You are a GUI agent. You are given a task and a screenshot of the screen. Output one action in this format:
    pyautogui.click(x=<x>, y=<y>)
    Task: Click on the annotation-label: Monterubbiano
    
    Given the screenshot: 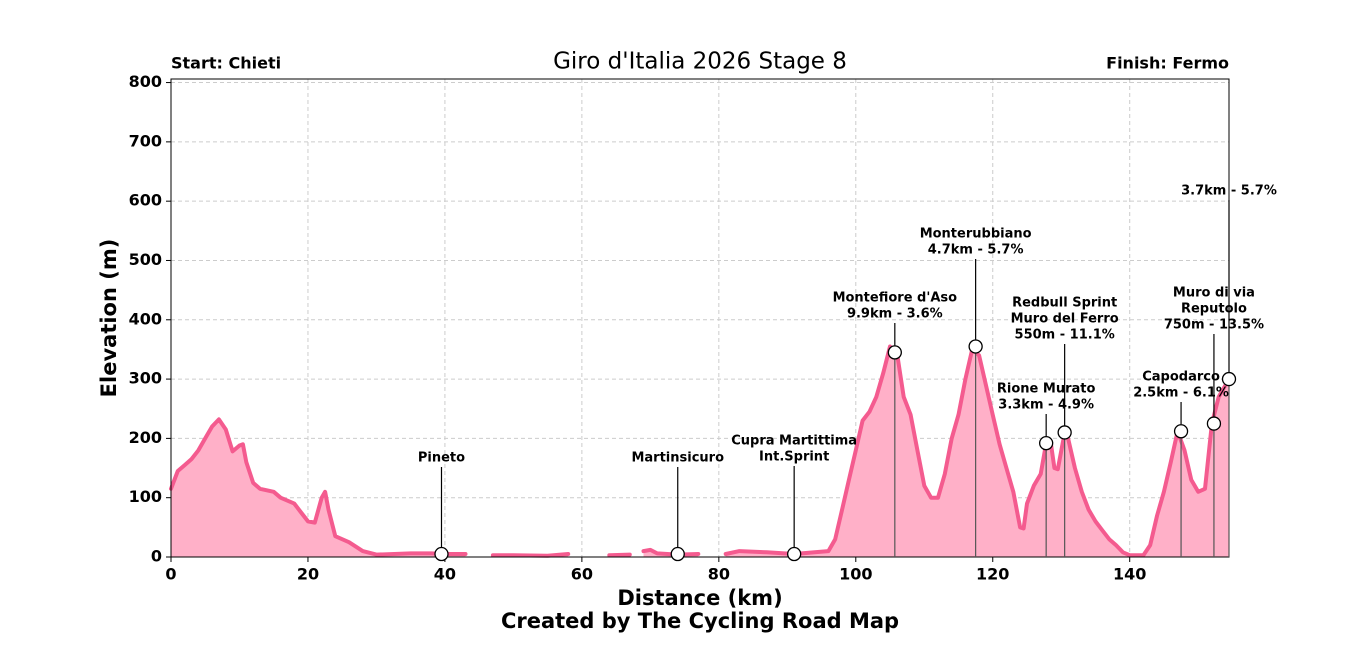 What is the action you would take?
    pyautogui.click(x=976, y=234)
    